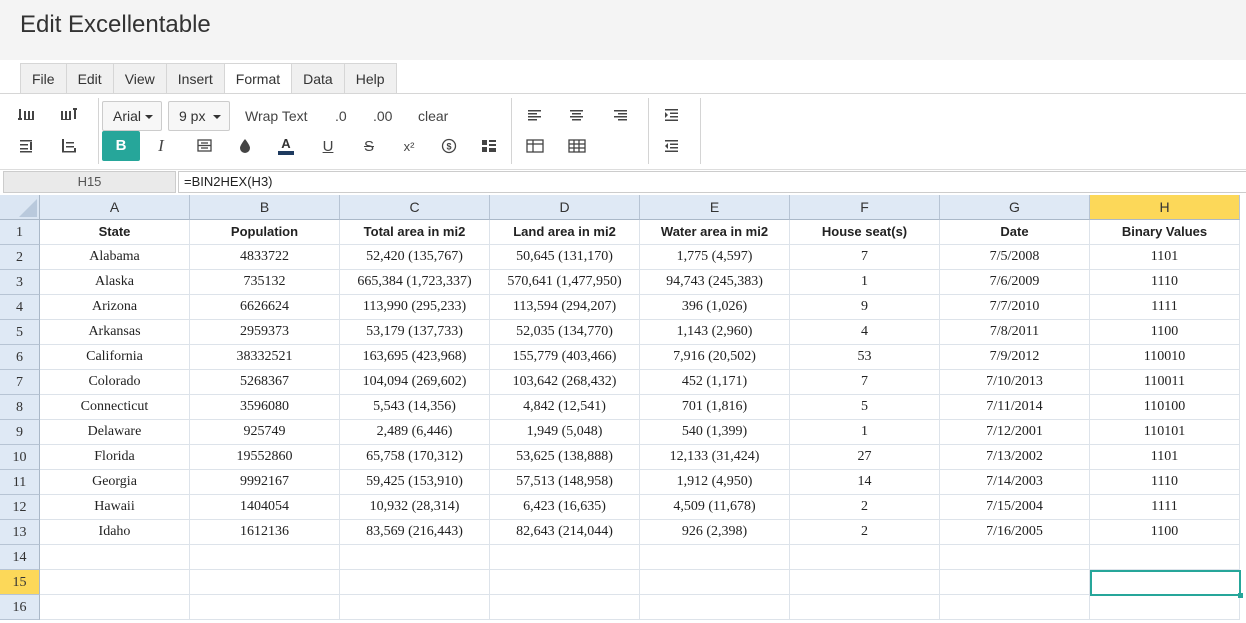 Image resolution: width=1246 pixels, height=623 pixels. I want to click on fill-handle, so click(1240, 595).